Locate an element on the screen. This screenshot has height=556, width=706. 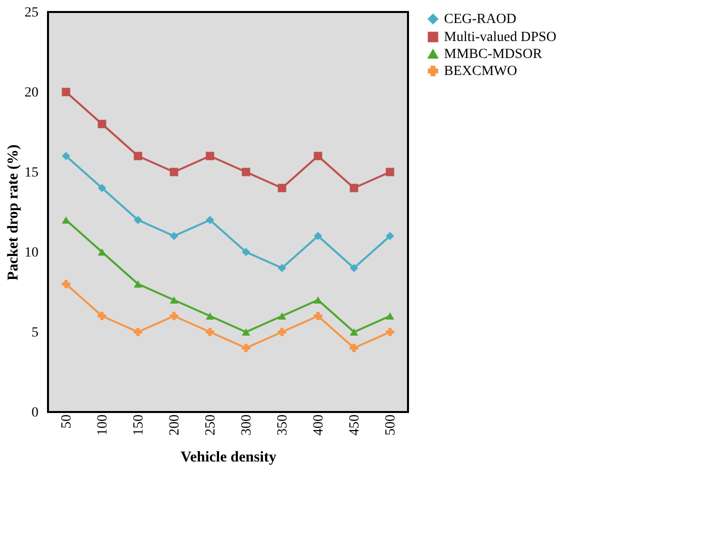
legend-label: Multi-valued DPSO is located at coordinates (500, 37).